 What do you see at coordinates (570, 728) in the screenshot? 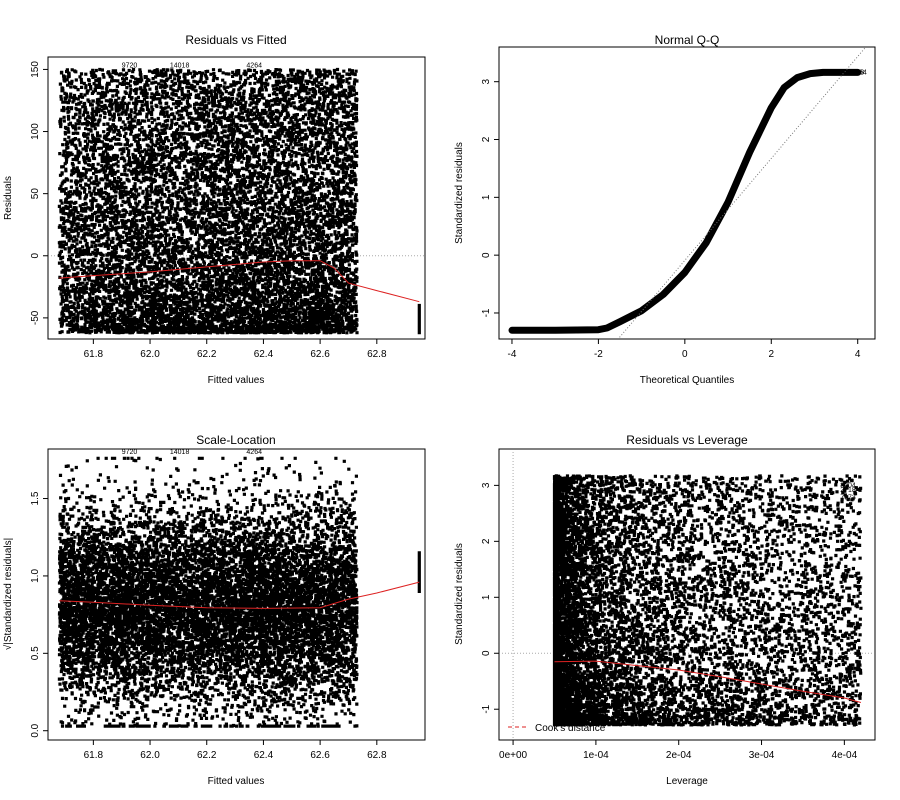
I see `legend-label: Cook's distance` at bounding box center [570, 728].